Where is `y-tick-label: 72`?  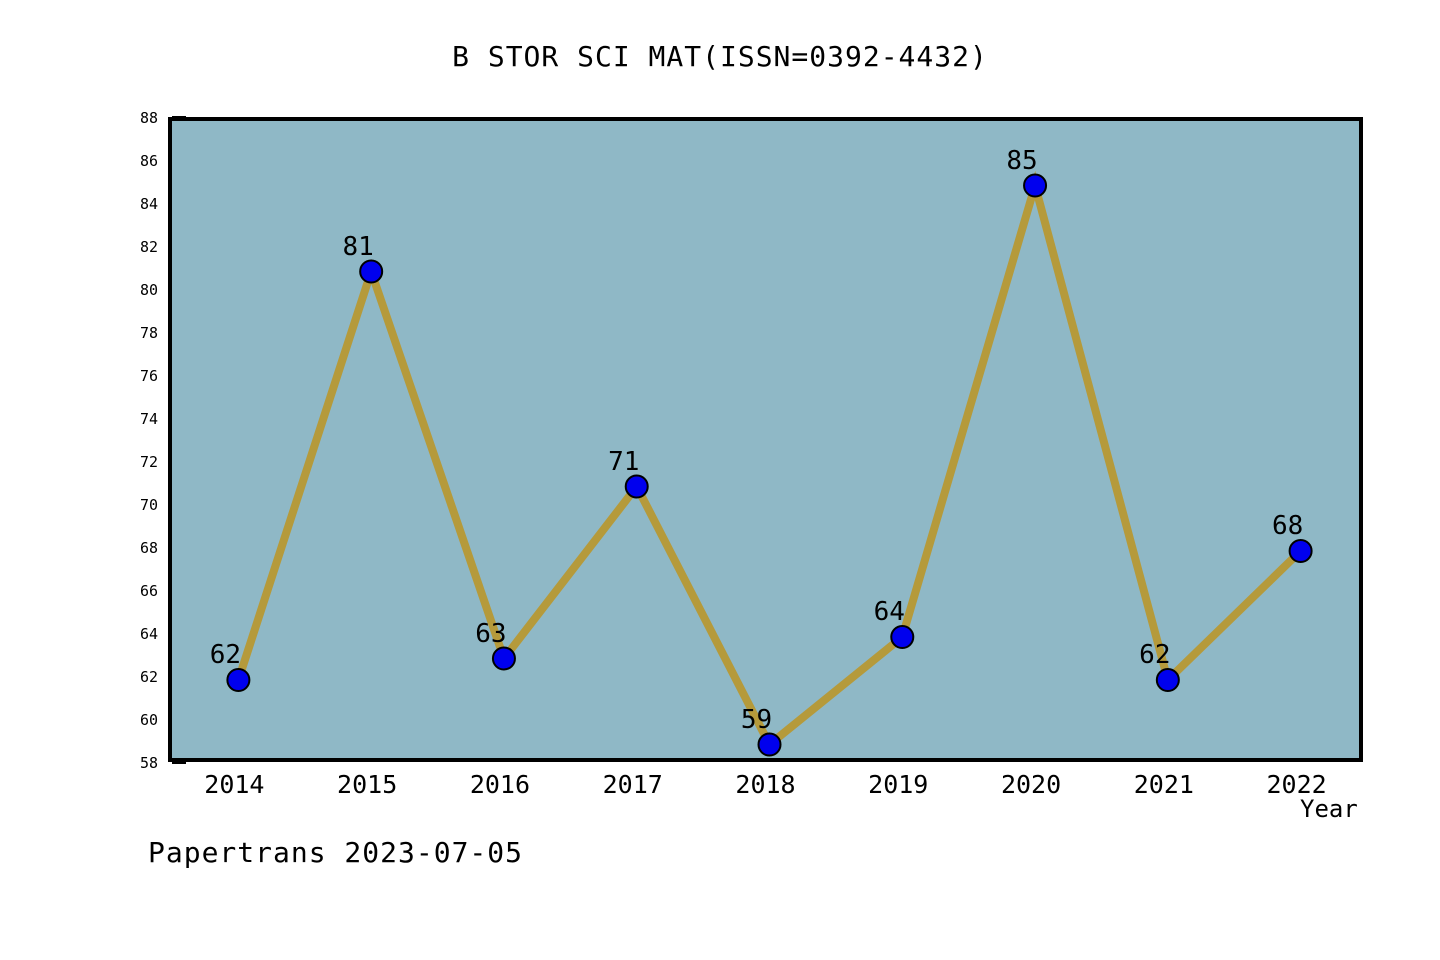
y-tick-label: 72 is located at coordinates (148, 462).